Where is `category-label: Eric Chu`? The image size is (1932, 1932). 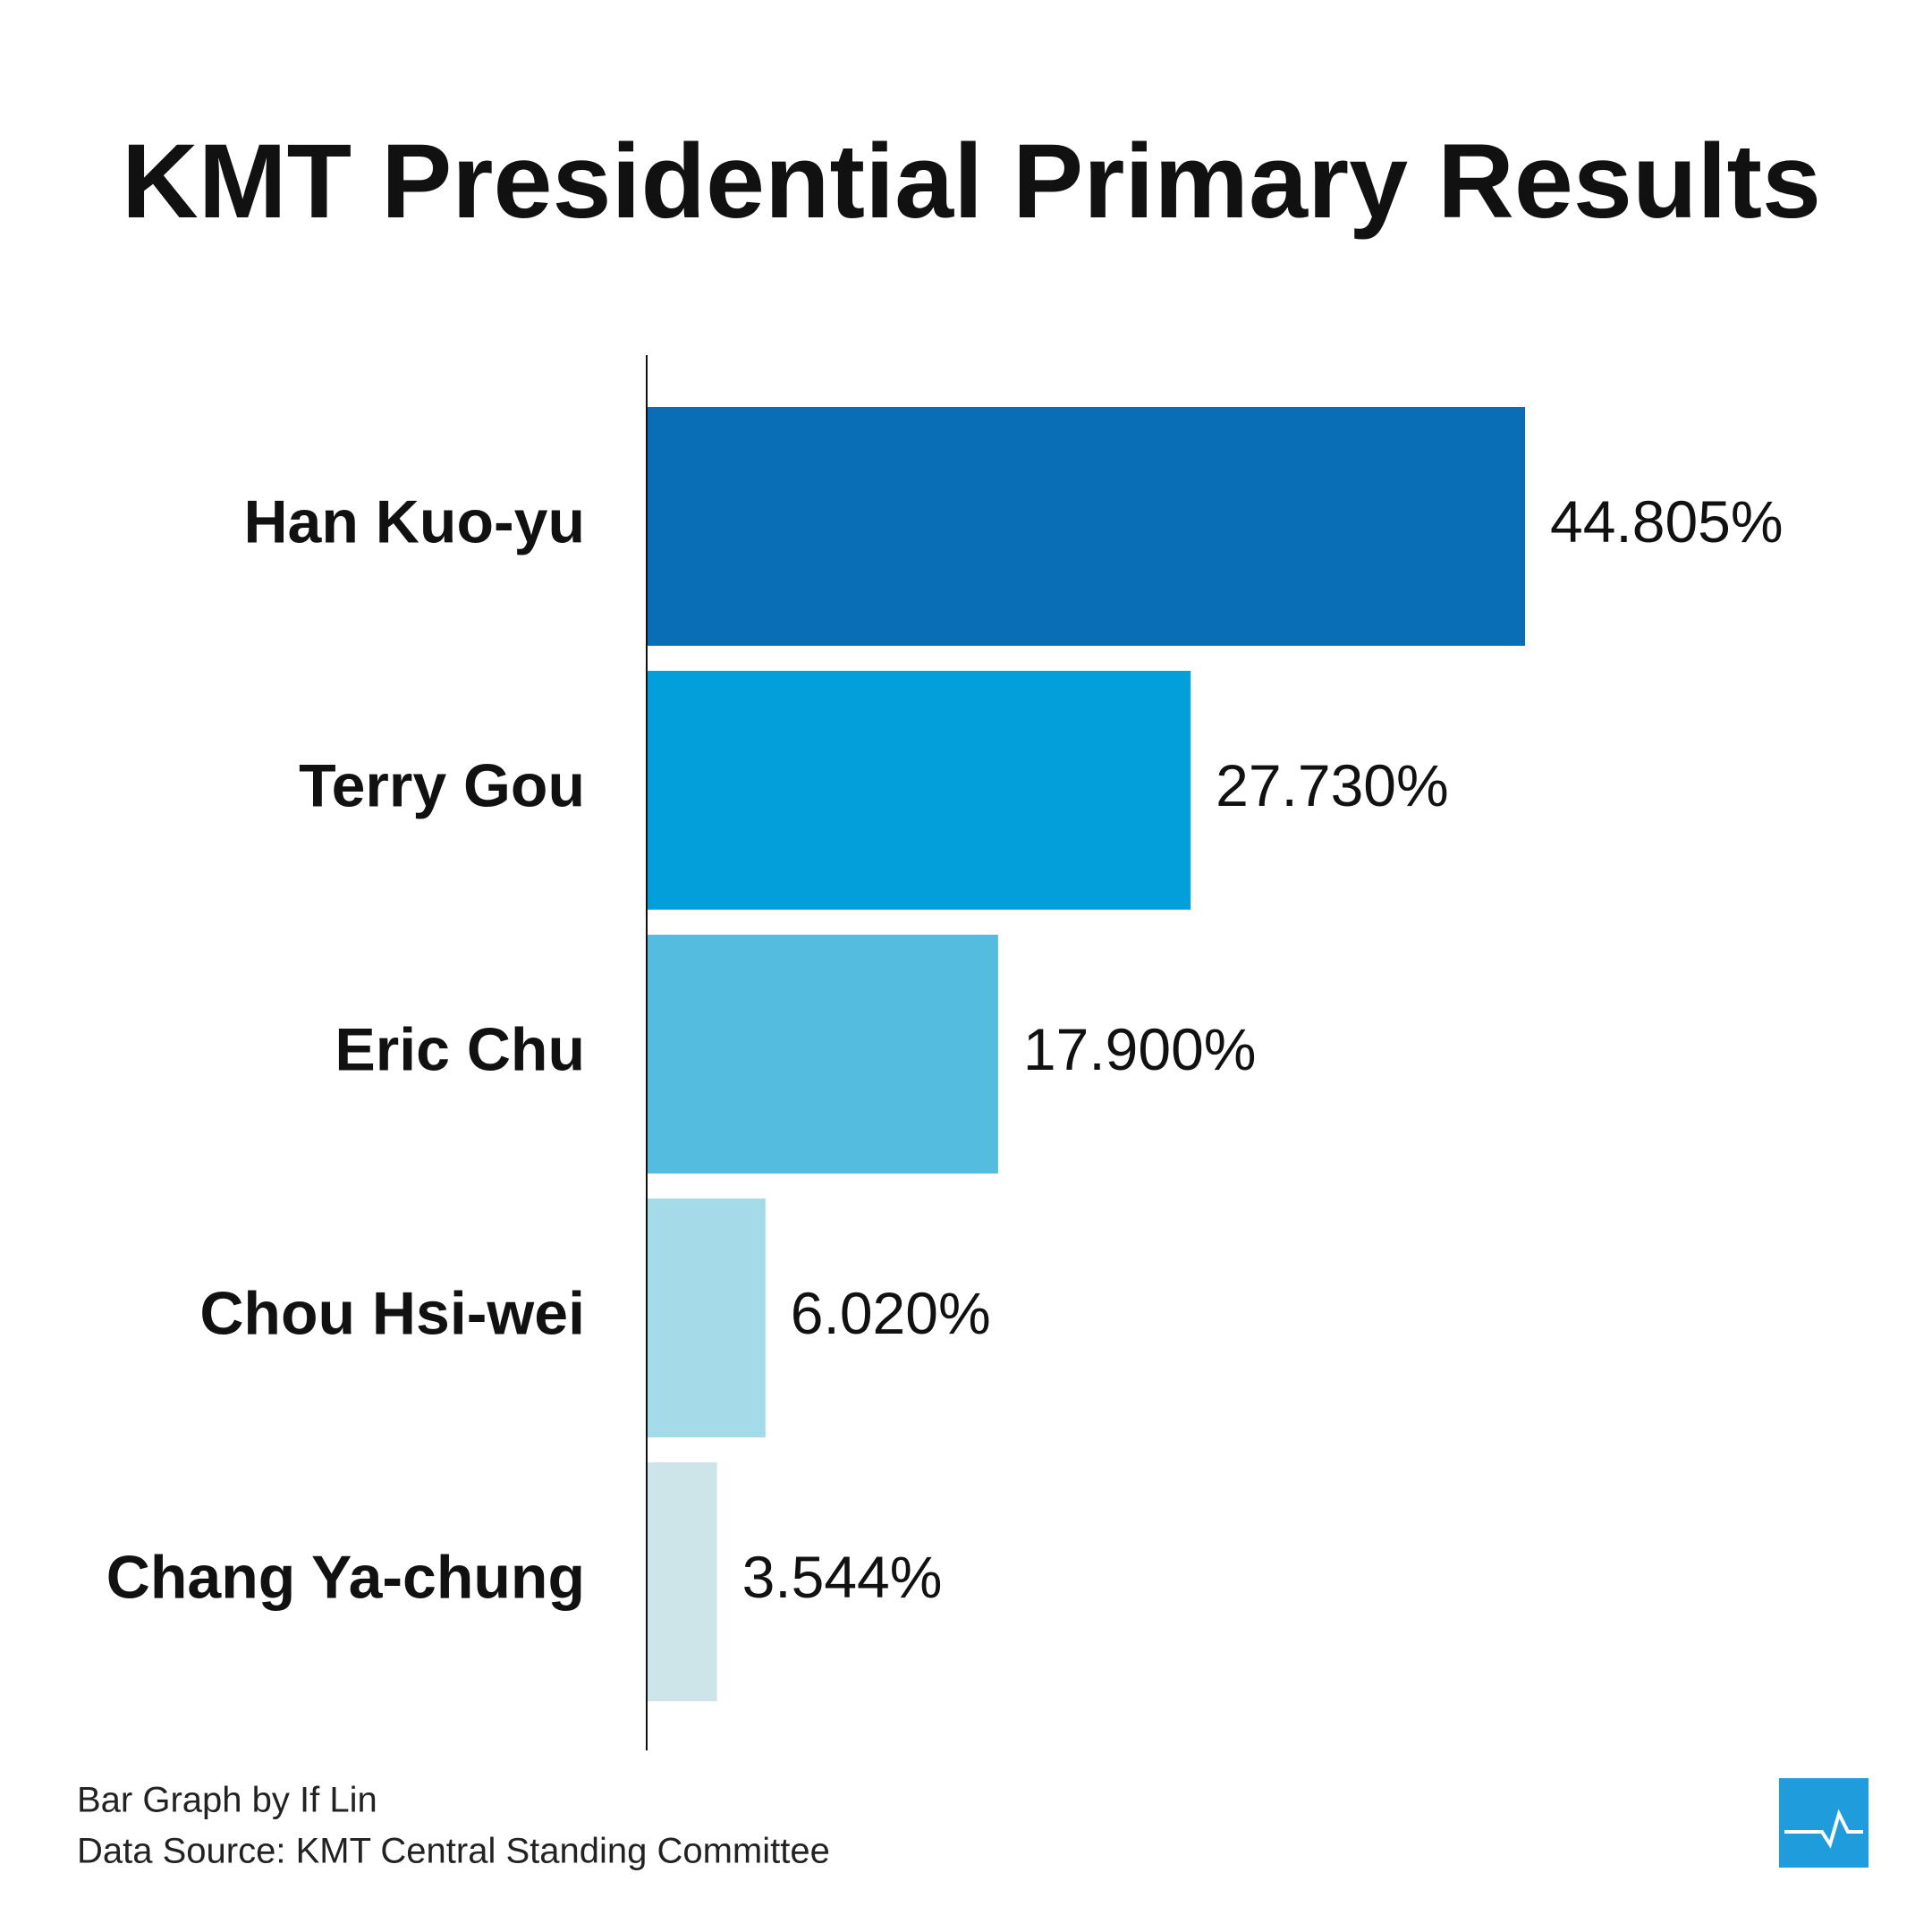 category-label: Eric Chu is located at coordinates (460, 1049).